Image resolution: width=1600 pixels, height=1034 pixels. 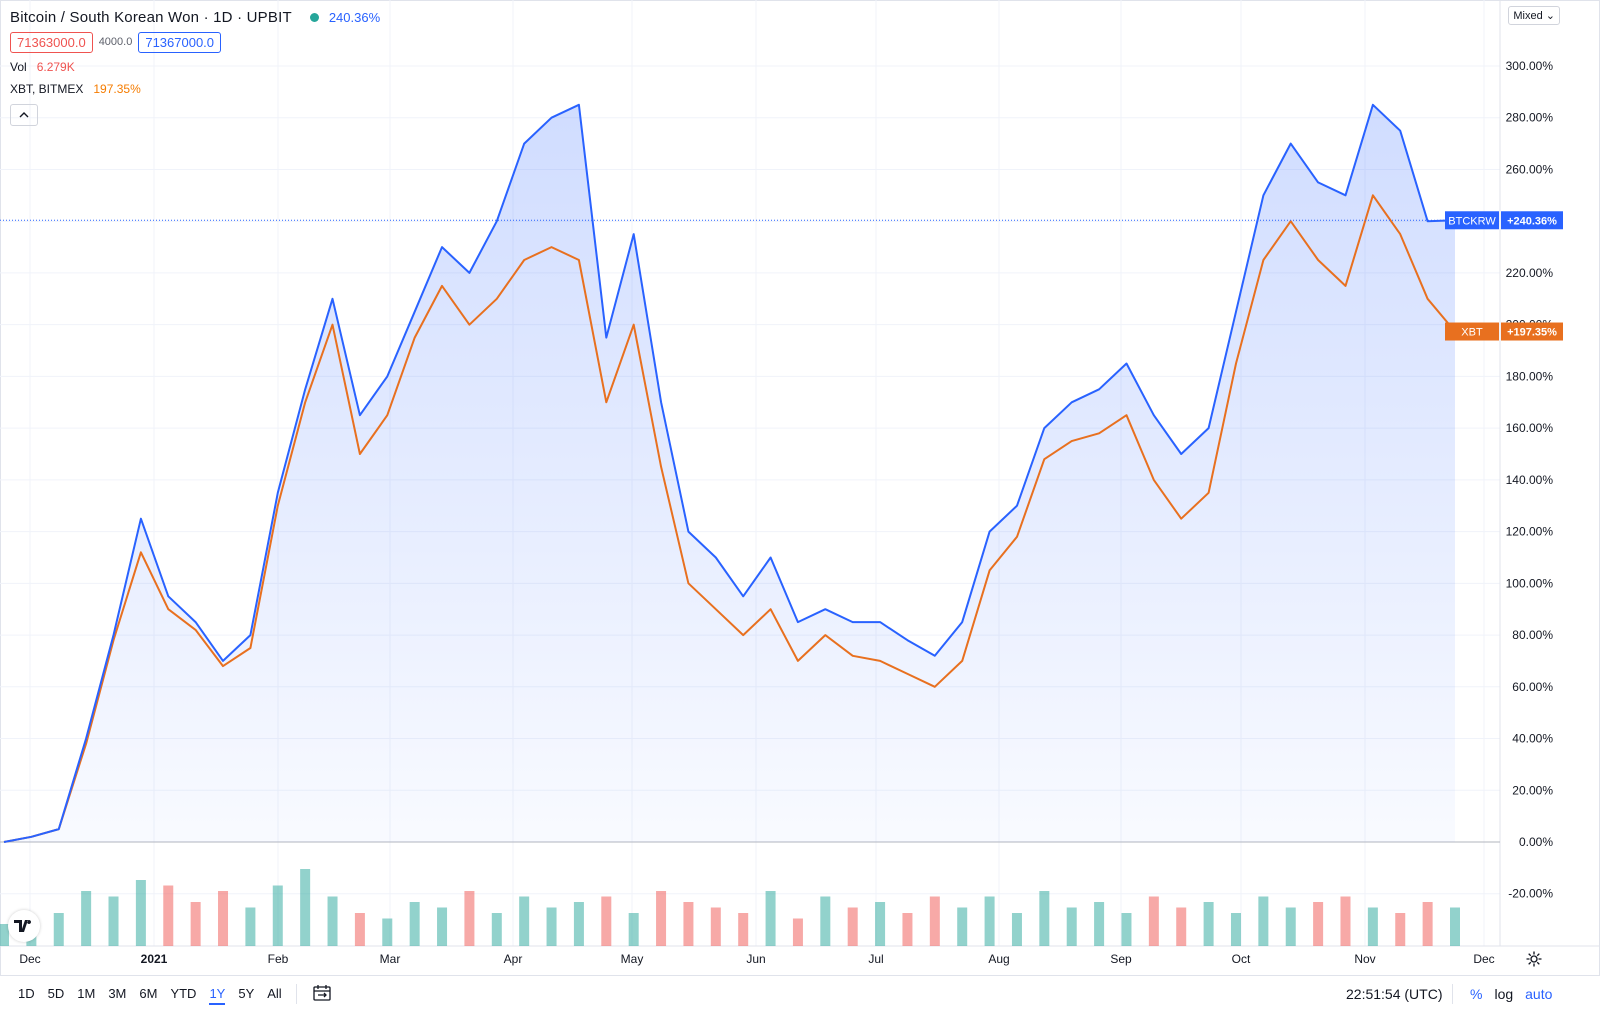 I want to click on tv-logo-icon, so click(x=23, y=926).